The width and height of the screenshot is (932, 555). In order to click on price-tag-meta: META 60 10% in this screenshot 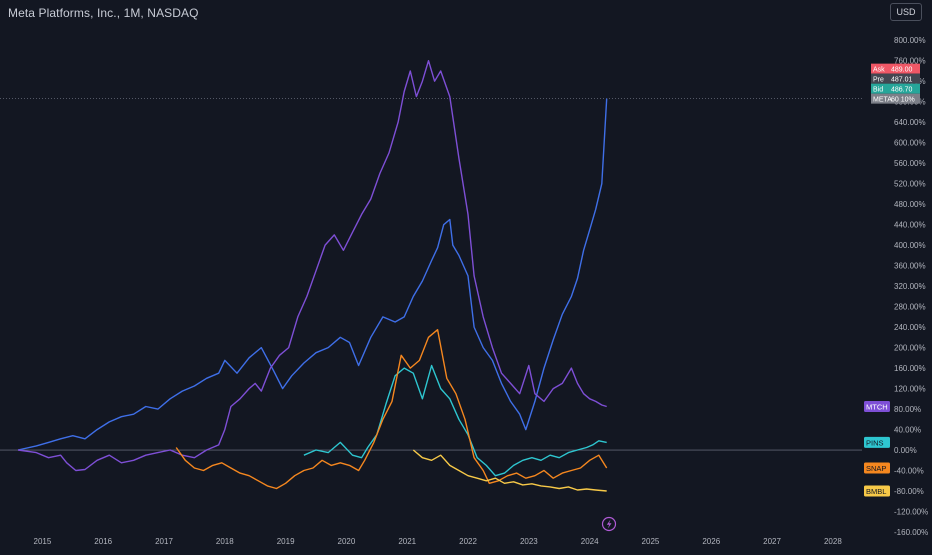, I will do `click(895, 98)`.